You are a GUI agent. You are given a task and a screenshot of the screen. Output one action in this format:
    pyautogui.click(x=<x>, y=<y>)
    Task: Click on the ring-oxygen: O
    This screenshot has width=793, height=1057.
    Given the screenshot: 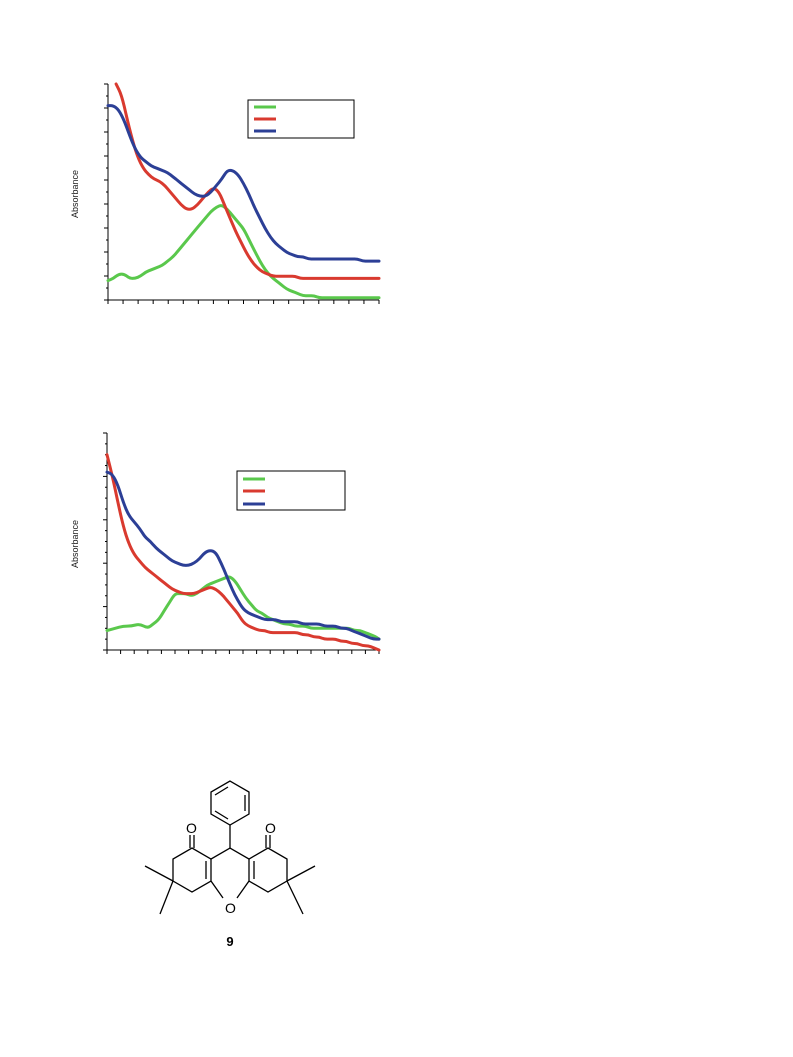 What is the action you would take?
    pyautogui.click(x=230, y=908)
    